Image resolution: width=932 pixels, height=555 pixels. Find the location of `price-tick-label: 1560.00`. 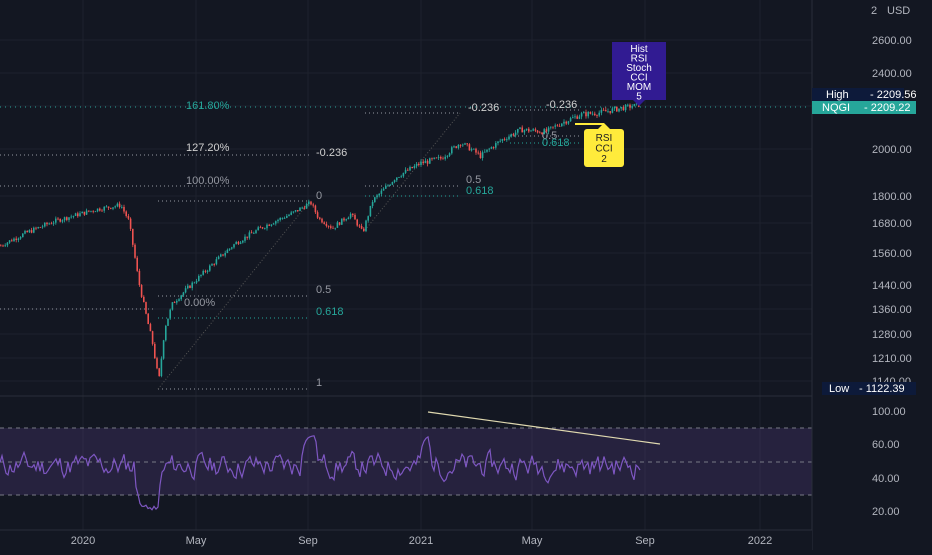

price-tick-label: 1560.00 is located at coordinates (892, 254).